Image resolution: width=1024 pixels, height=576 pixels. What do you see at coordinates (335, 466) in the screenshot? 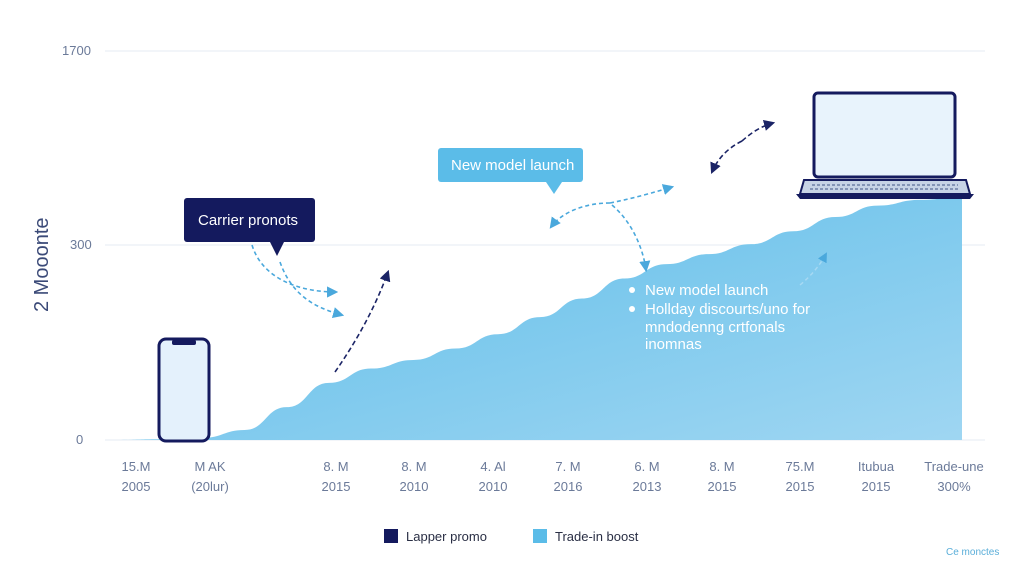
I see `x-tick-top-2: 8. M` at bounding box center [335, 466].